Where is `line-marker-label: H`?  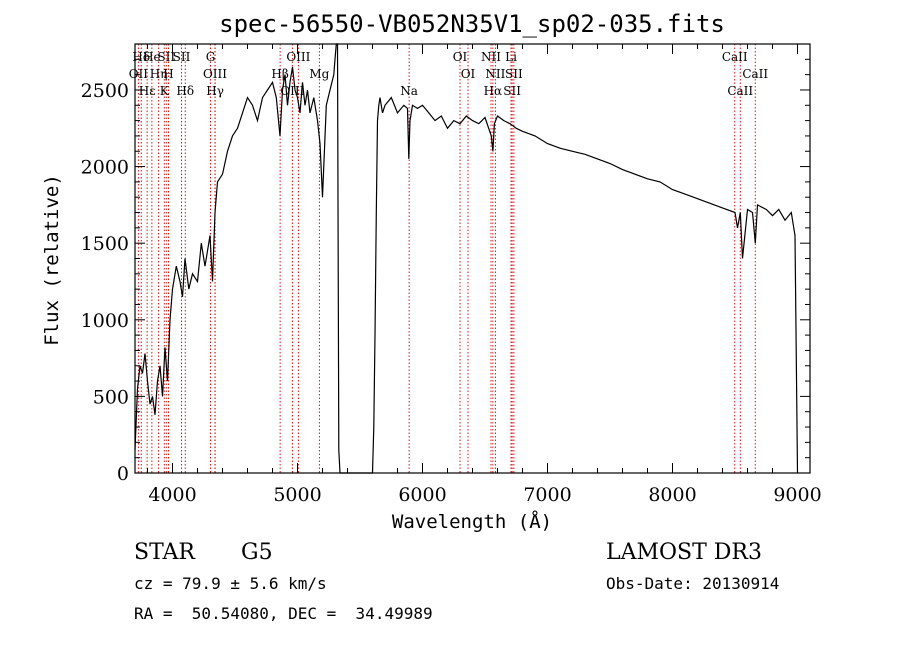 line-marker-label: H is located at coordinates (168, 74).